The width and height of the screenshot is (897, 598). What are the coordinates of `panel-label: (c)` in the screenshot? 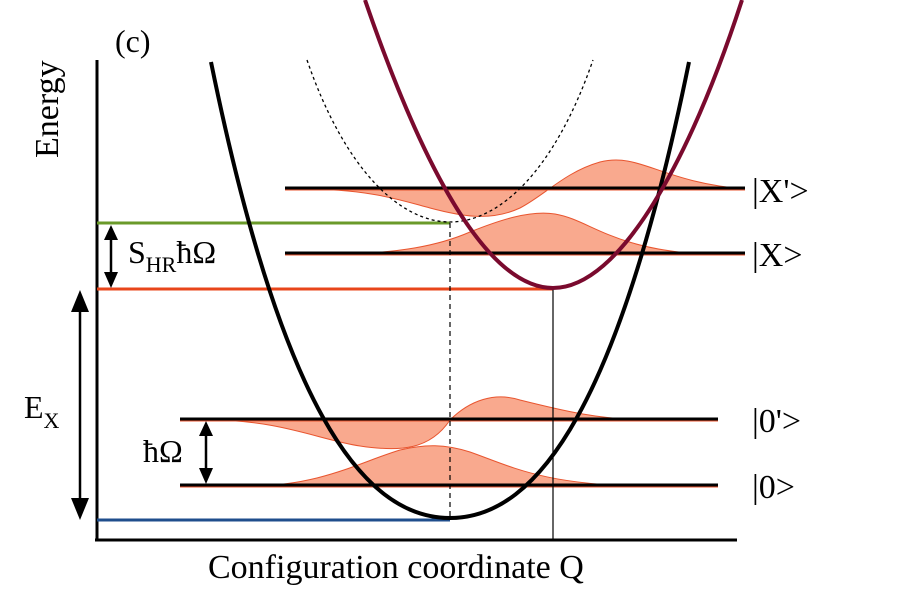 It's located at (133, 41).